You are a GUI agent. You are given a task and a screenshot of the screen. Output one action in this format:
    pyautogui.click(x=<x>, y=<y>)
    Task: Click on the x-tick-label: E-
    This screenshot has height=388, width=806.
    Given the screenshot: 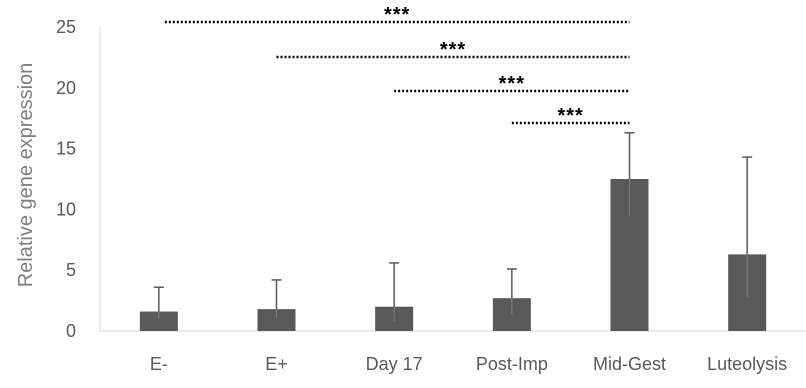 What is the action you would take?
    pyautogui.click(x=159, y=364)
    